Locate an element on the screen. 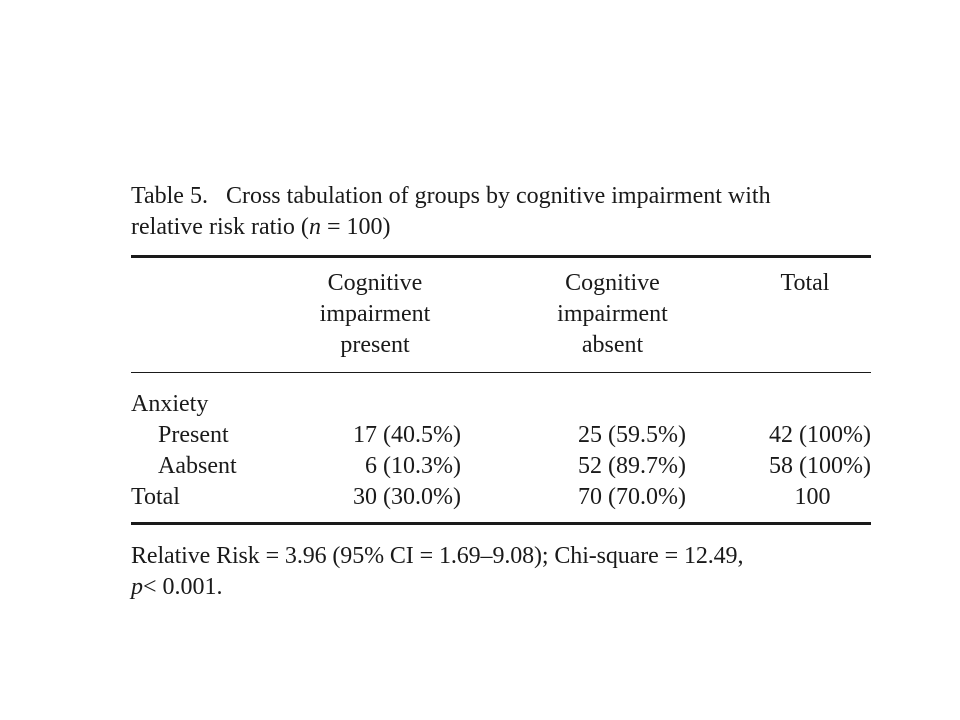 This screenshot has height=720, width=960. column-header-absent-line-1: Cognitive is located at coordinates (612, 283).